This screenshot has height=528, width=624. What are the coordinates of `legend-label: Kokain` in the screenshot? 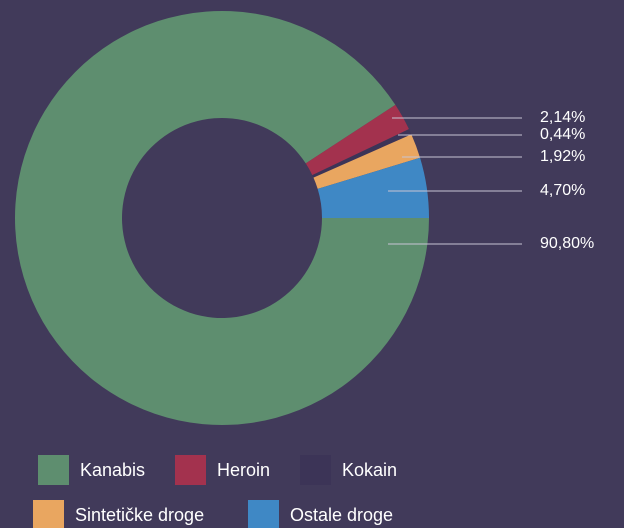 It's located at (369, 470).